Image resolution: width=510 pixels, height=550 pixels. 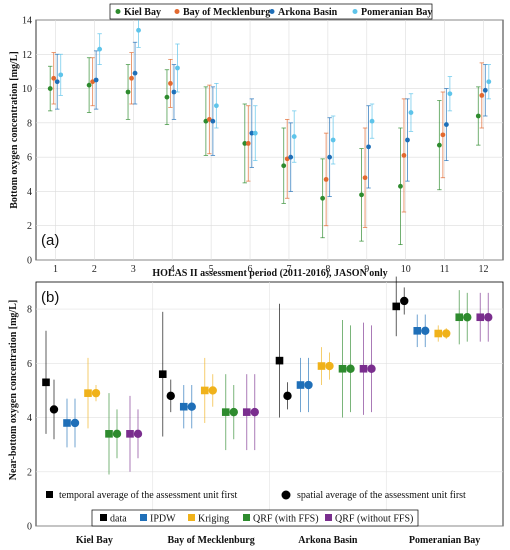 I want to click on y-tick-label: 14, so click(x=27, y=21).